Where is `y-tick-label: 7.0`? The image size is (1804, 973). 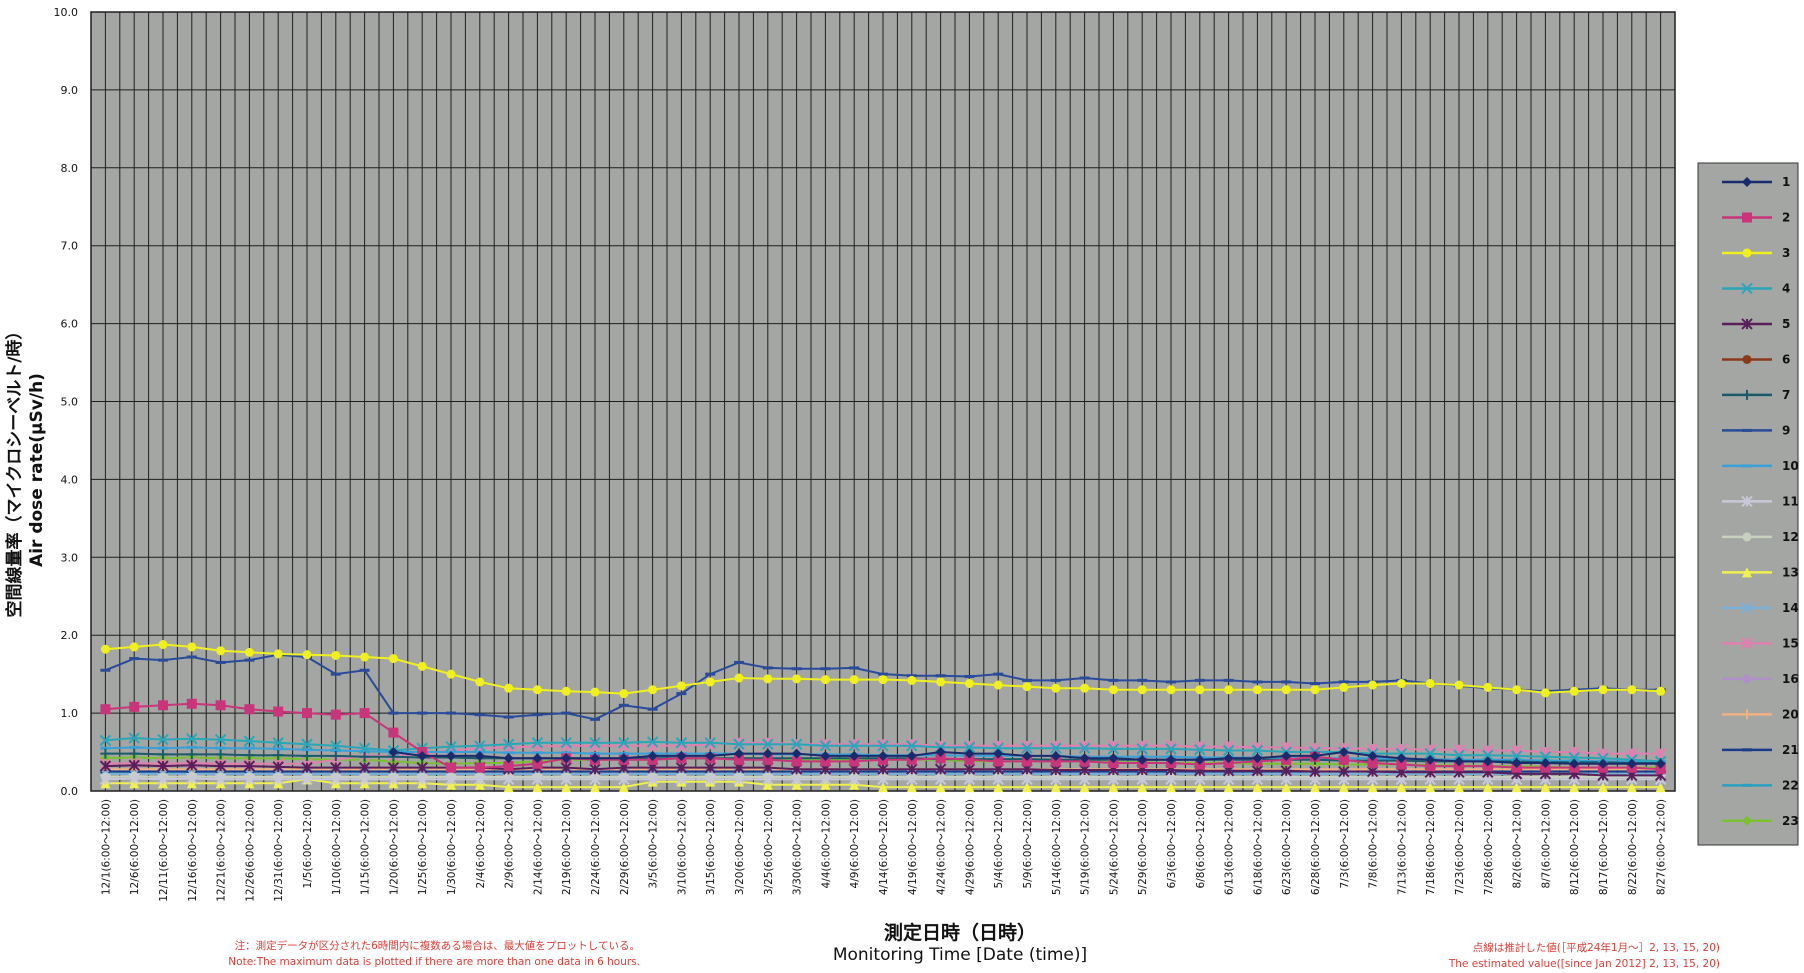
y-tick-label: 7.0 is located at coordinates (70, 246).